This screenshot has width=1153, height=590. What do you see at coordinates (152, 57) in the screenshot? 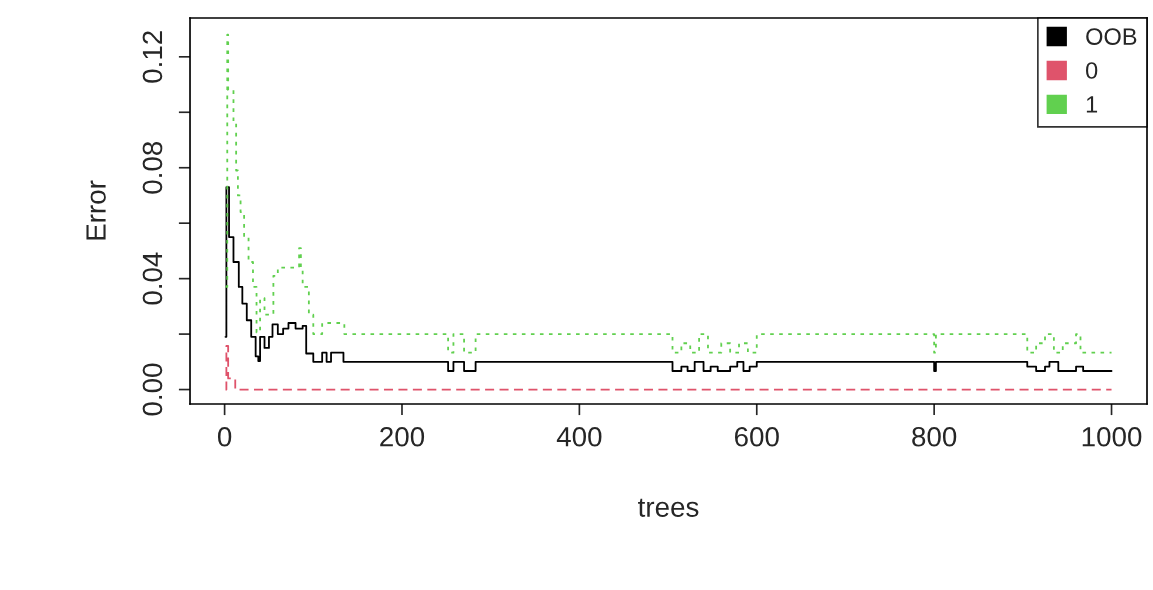
I see `y-tick-label: 0.12` at bounding box center [152, 57].